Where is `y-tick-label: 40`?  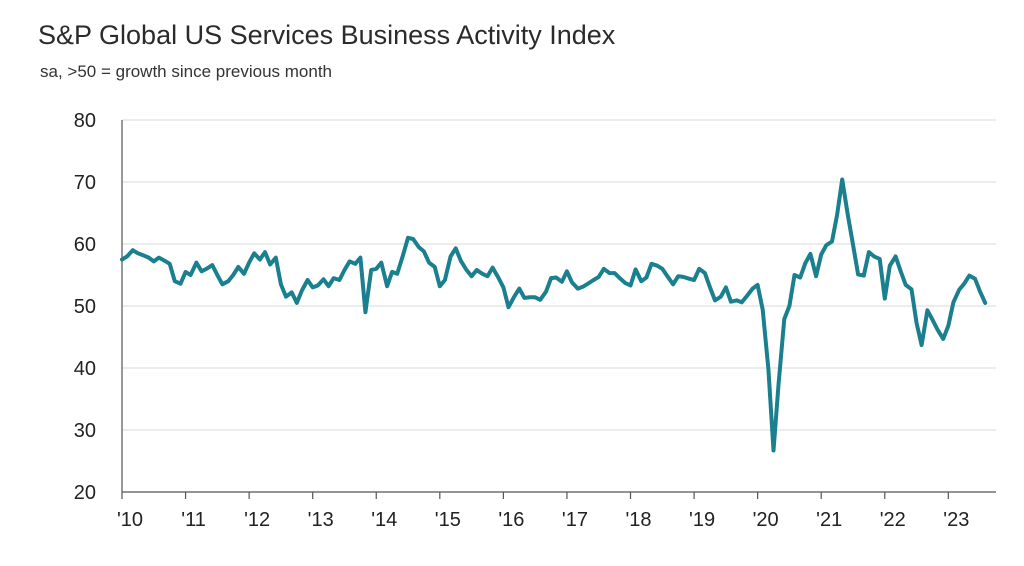
y-tick-label: 40 is located at coordinates (85, 369).